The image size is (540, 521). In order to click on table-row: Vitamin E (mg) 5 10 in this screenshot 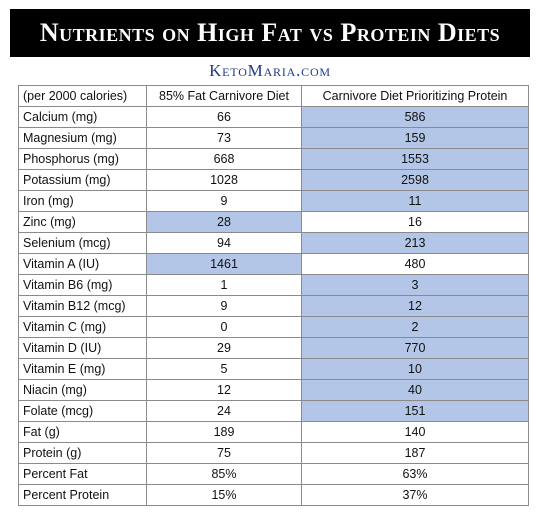, I will do `click(273, 369)`.